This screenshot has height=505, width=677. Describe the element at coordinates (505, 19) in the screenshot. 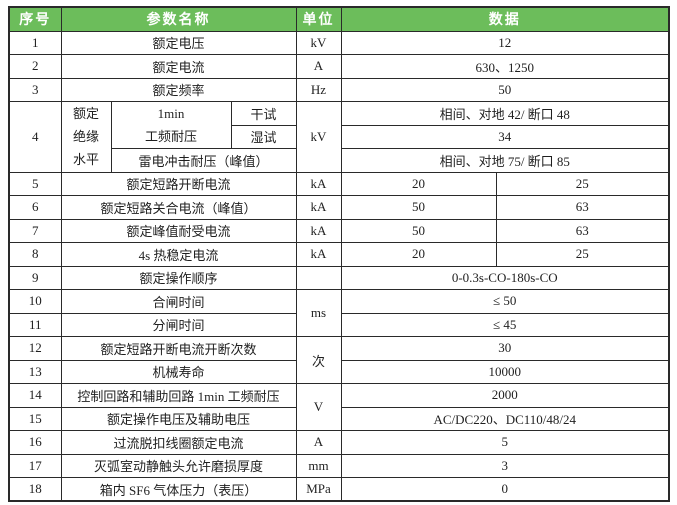

I see `header-data: 数据` at that location.